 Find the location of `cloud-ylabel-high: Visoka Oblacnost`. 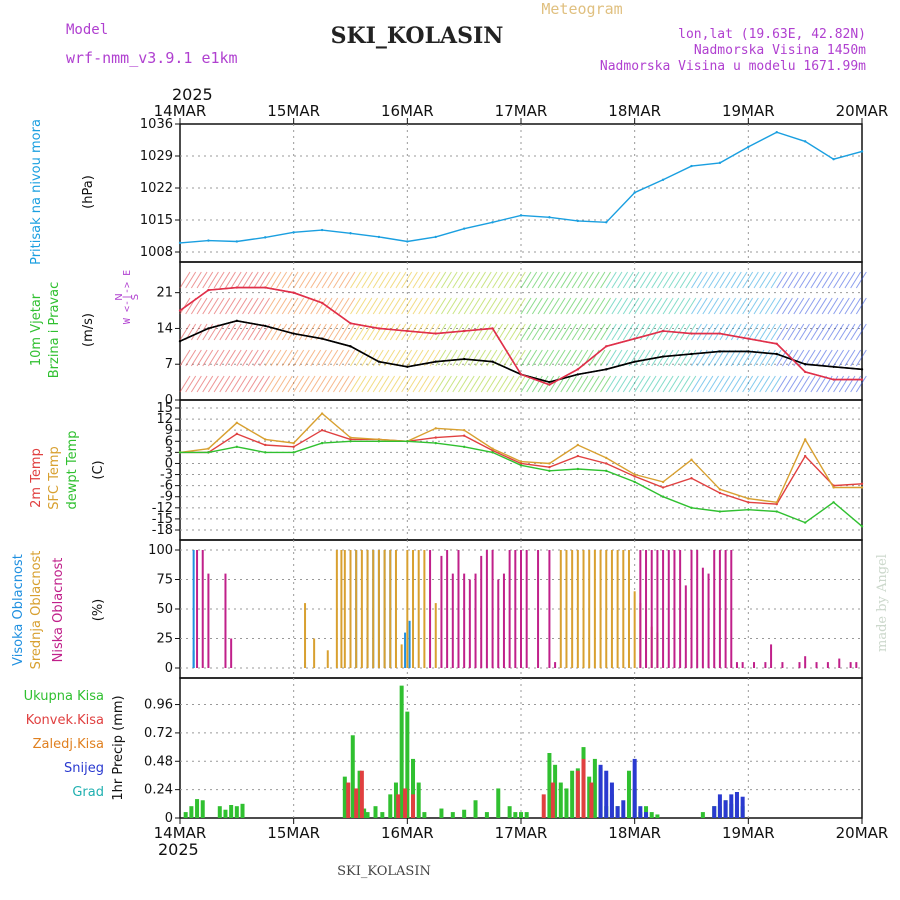

cloud-ylabel-high: Visoka Oblacnost is located at coordinates (18, 610).